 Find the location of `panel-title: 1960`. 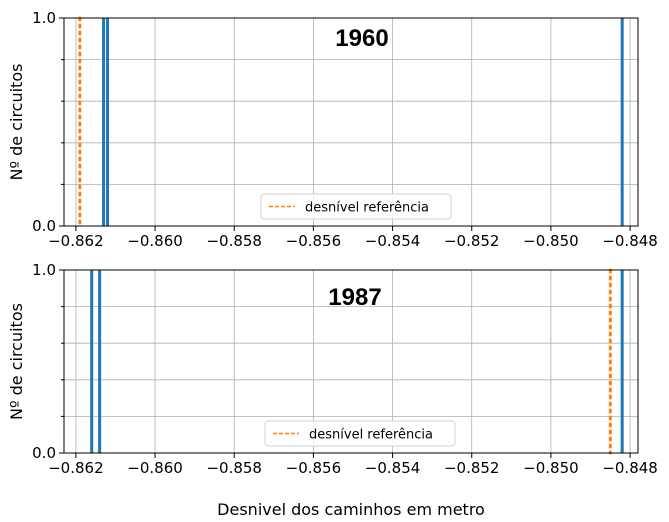

panel-title: 1960 is located at coordinates (361, 38).